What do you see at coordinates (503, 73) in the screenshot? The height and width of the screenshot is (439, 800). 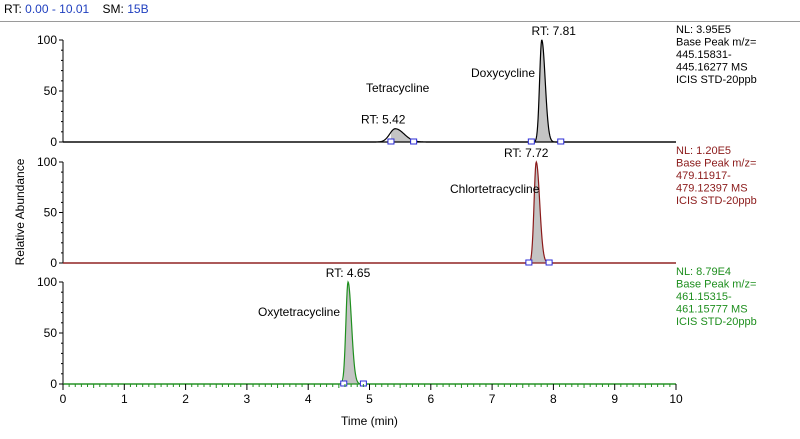 I see `compound-label: Doxycycline` at bounding box center [503, 73].